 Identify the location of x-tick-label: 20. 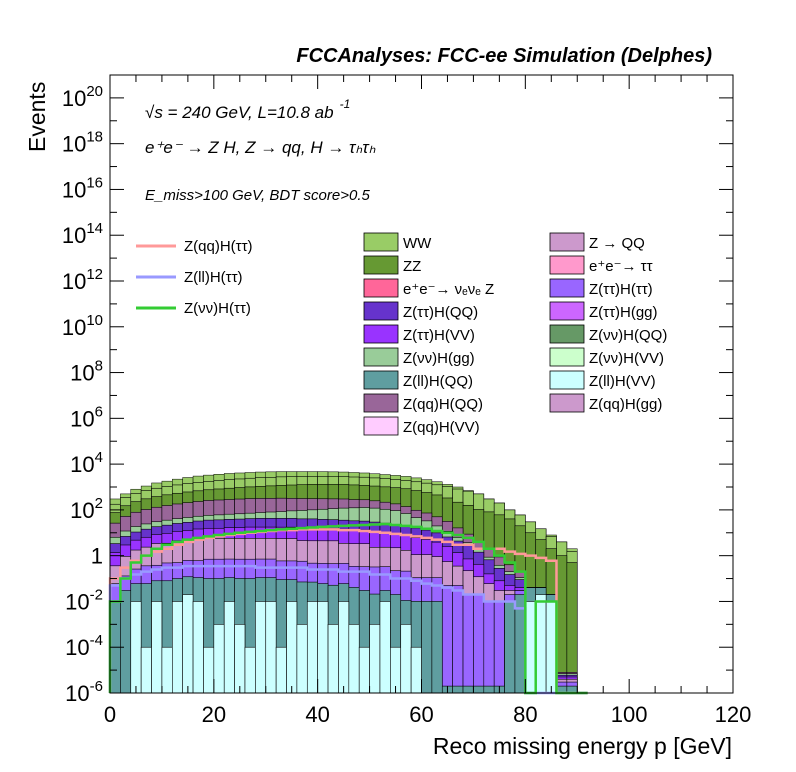
(214, 714).